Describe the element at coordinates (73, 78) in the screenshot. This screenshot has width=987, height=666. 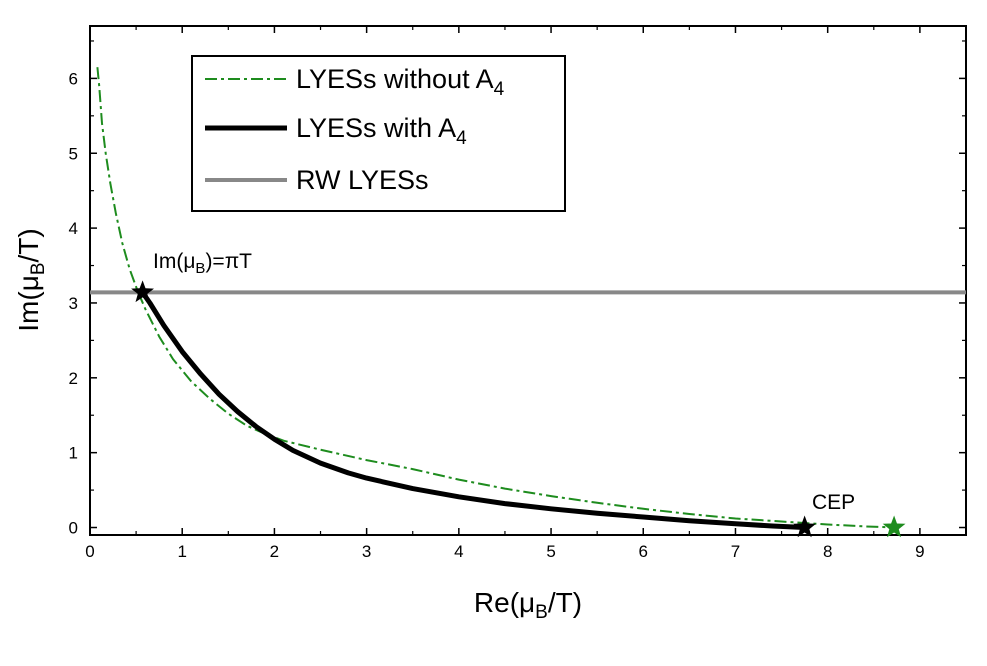
I see `y-tick-label: 6` at that location.